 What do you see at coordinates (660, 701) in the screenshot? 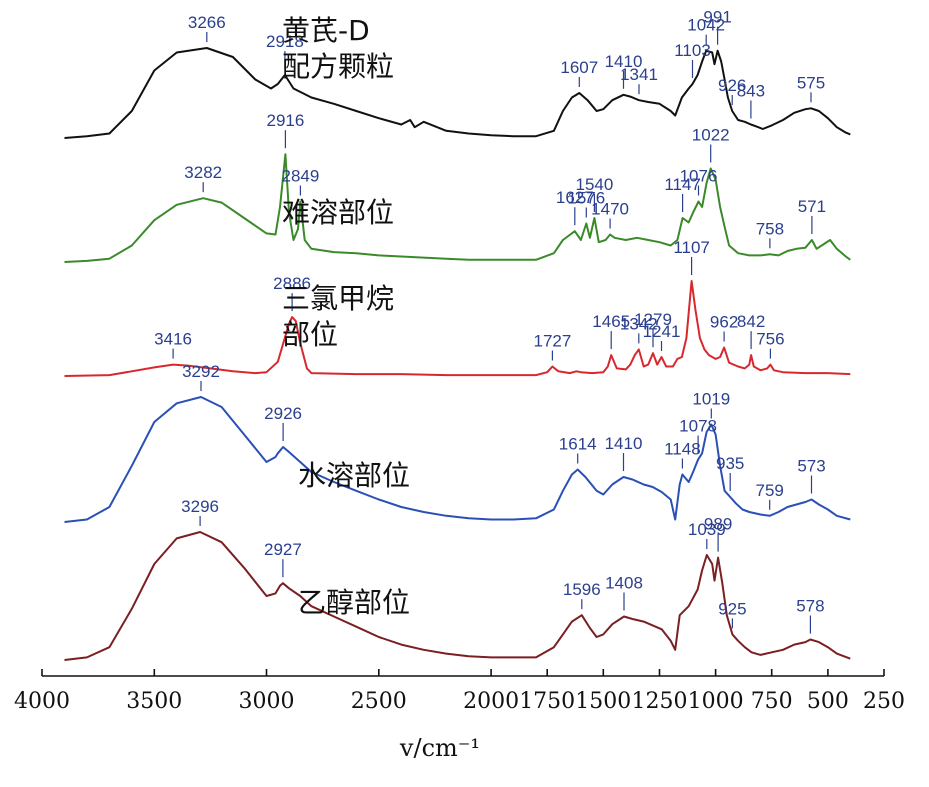
I see `x-tick-label-1250: 1250` at bounding box center [660, 701].